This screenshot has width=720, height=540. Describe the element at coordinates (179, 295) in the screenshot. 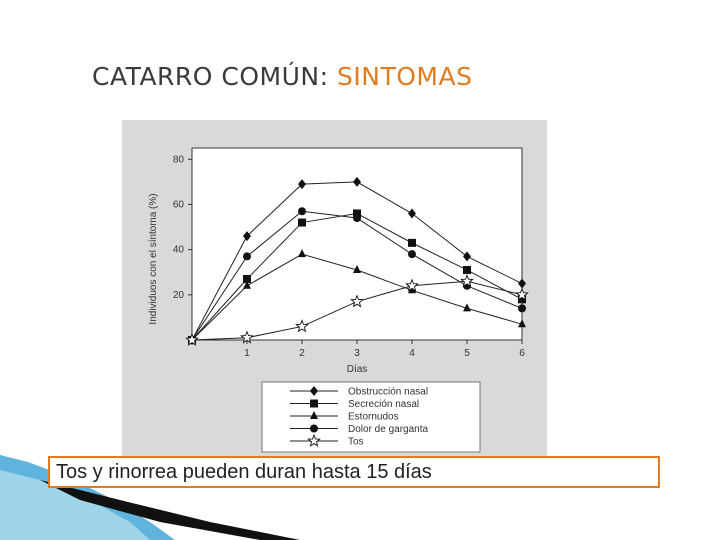

I see `y-tick-label-20: 20` at that location.